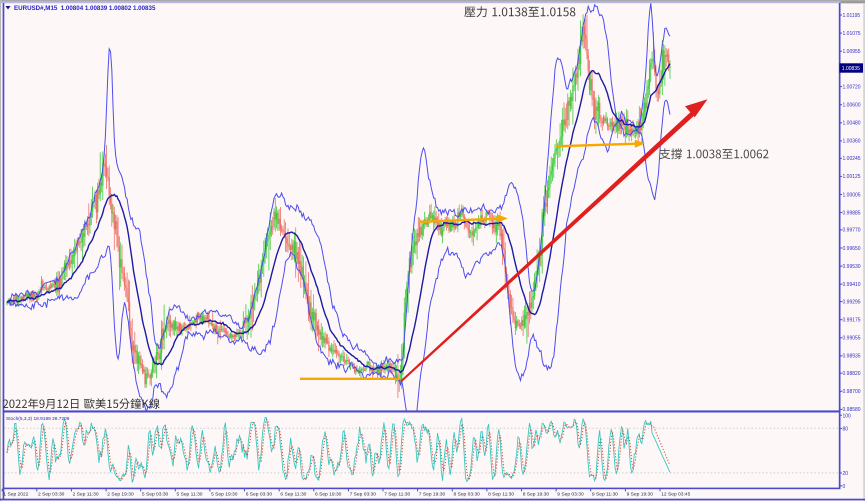 This screenshot has height=501, width=865. Describe the element at coordinates (852, 16) in the screenshot. I see `svg-text: 1.01195` at that location.